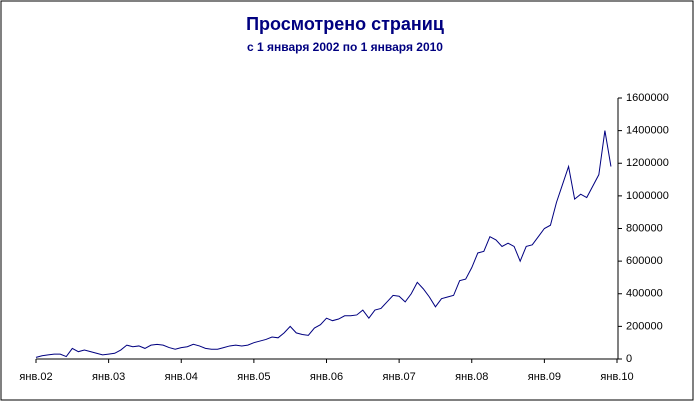 This screenshot has height=402, width=695. What do you see at coordinates (629, 359) in the screenshot?
I see `y-tick-label: 0` at bounding box center [629, 359].